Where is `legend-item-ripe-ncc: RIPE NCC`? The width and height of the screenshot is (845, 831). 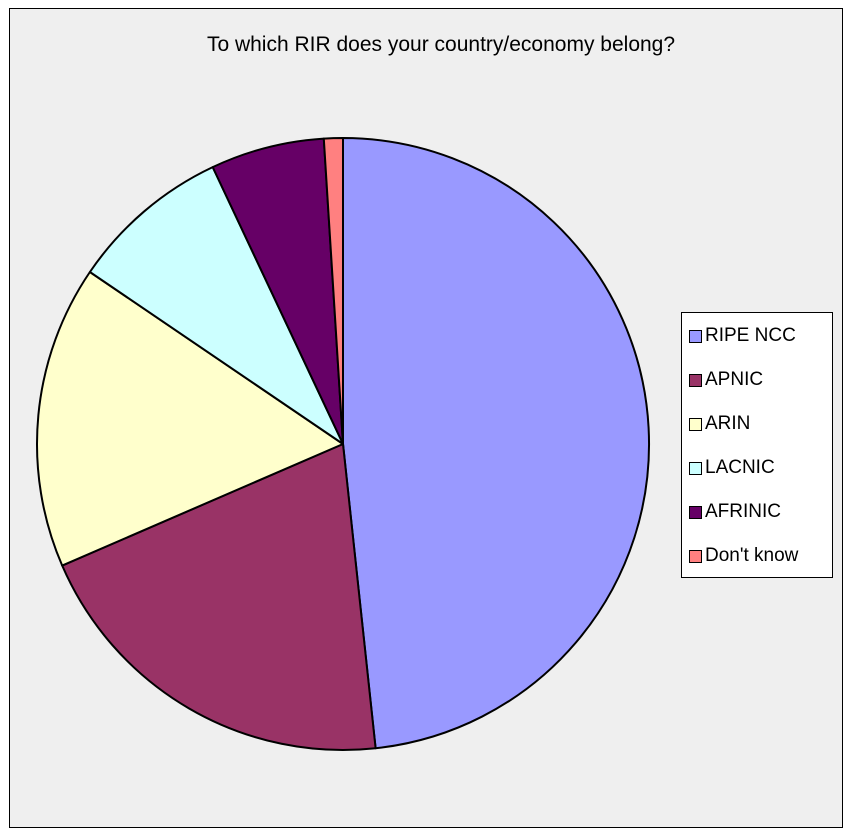
legend-item-ripe-ncc: RIPE NCC is located at coordinates (742, 336).